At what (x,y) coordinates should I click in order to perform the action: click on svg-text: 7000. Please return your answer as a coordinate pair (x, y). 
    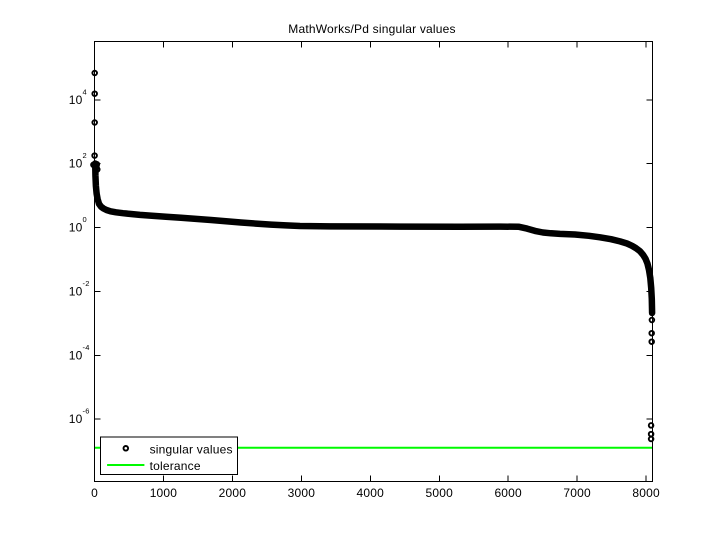
    Looking at the image, I should click on (577, 493).